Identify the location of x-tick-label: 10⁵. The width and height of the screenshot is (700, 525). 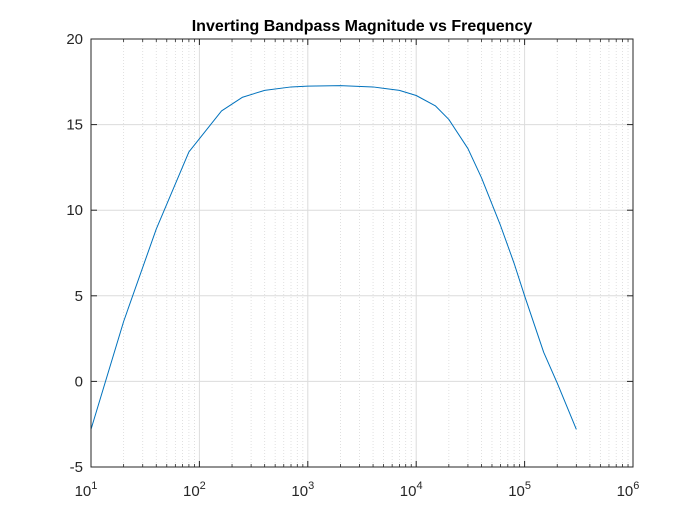
(519, 490).